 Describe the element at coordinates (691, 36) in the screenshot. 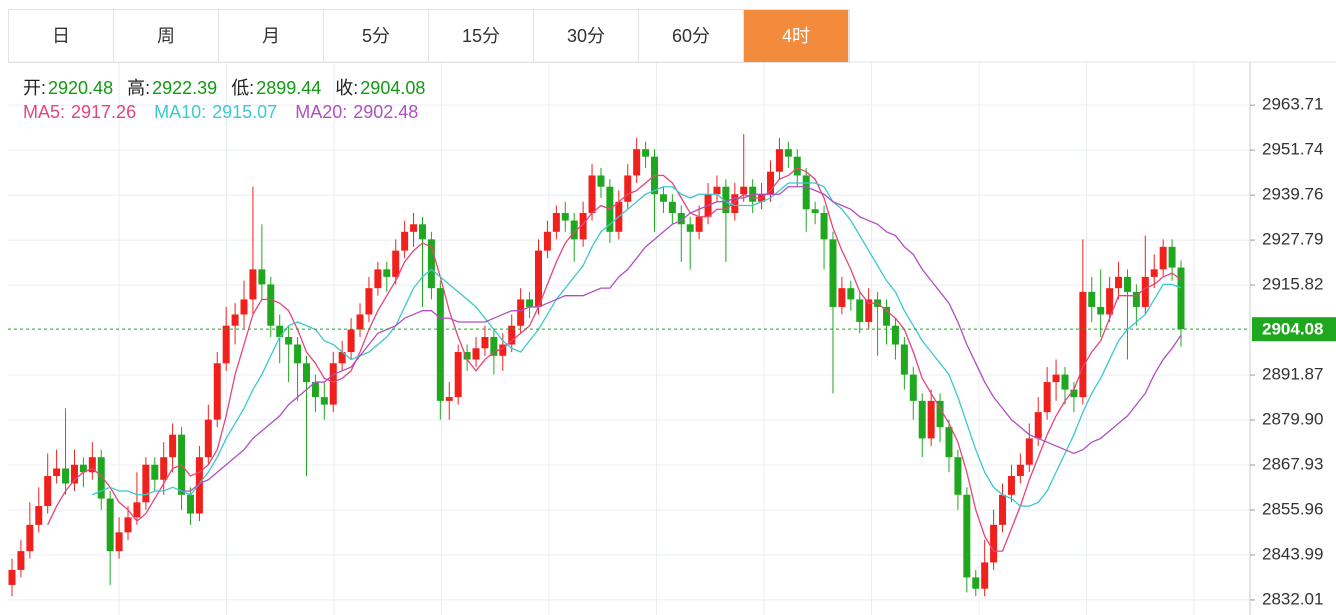

I see `period-tab: 60分` at that location.